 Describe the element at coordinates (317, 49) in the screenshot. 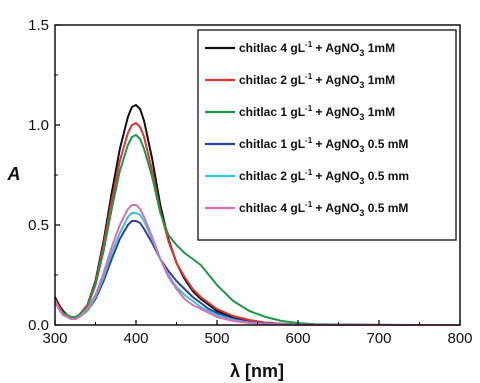

I see `legend-entry: chitlac 4 gL-1 + AgNO3 1mM` at that location.